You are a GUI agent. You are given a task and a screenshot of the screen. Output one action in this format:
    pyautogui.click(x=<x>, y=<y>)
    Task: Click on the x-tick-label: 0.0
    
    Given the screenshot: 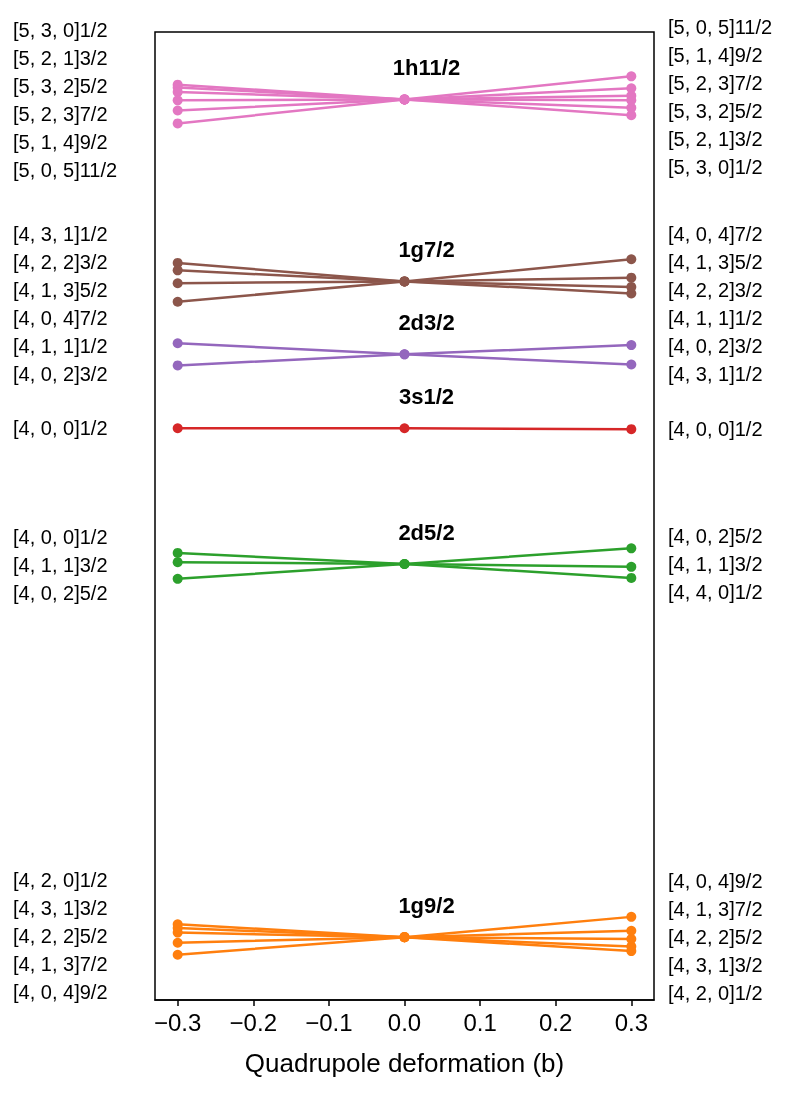 What is the action you would take?
    pyautogui.click(x=404, y=1022)
    